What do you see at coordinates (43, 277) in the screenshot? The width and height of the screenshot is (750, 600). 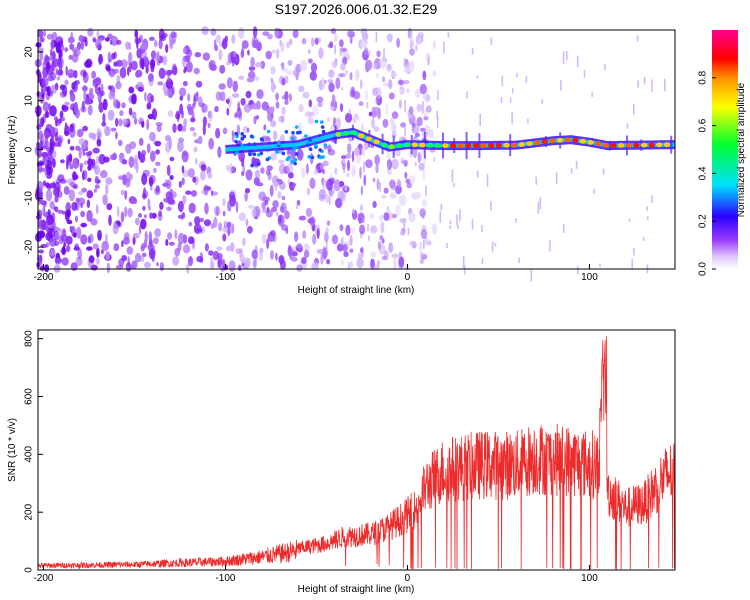 I see `spectrogram-x-tick-label: -200` at bounding box center [43, 277].